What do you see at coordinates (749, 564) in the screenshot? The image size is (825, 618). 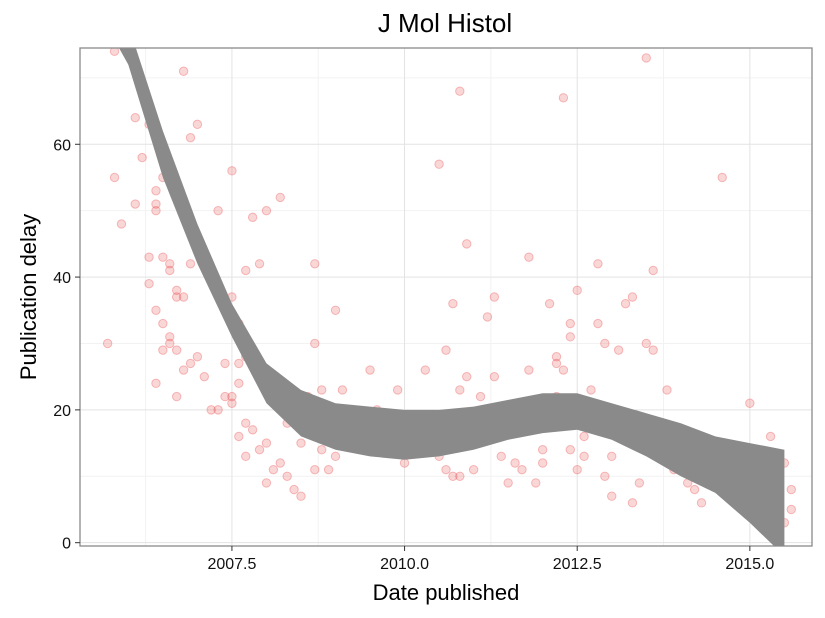 I see `x-tick-label: 2015.0` at bounding box center [749, 564].